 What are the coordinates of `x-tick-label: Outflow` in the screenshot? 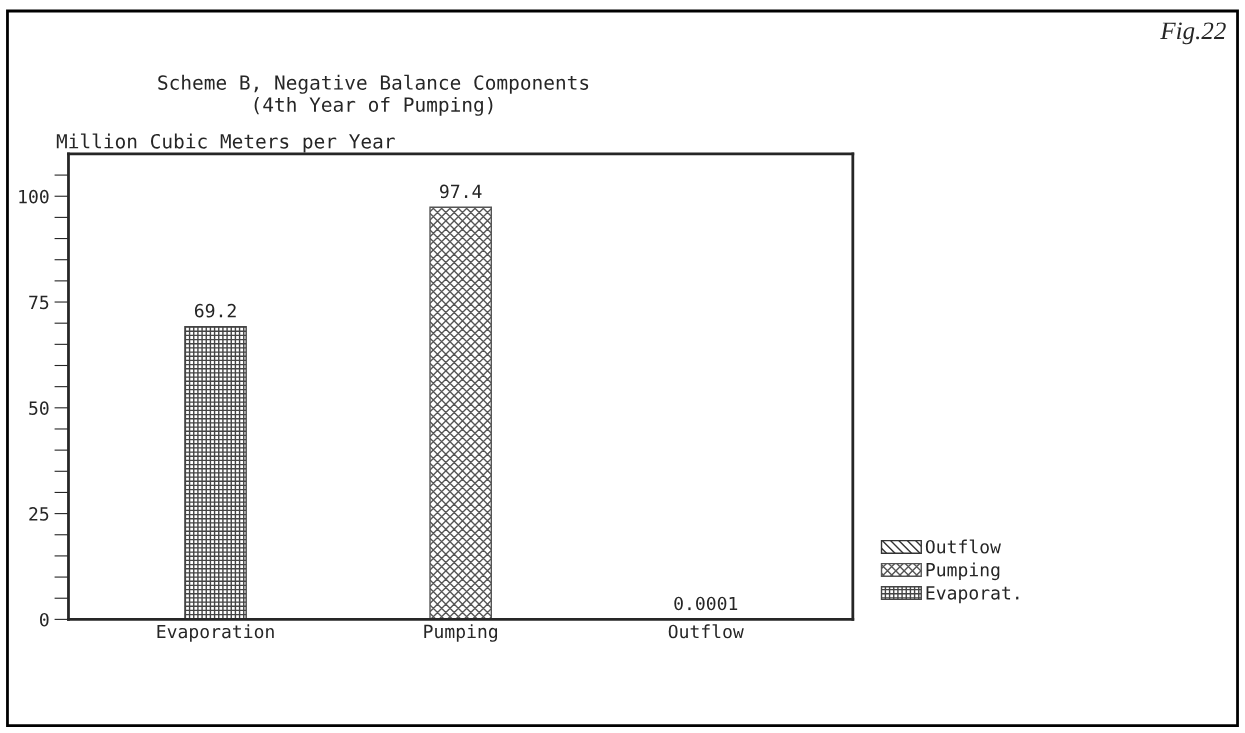 It's located at (706, 631).